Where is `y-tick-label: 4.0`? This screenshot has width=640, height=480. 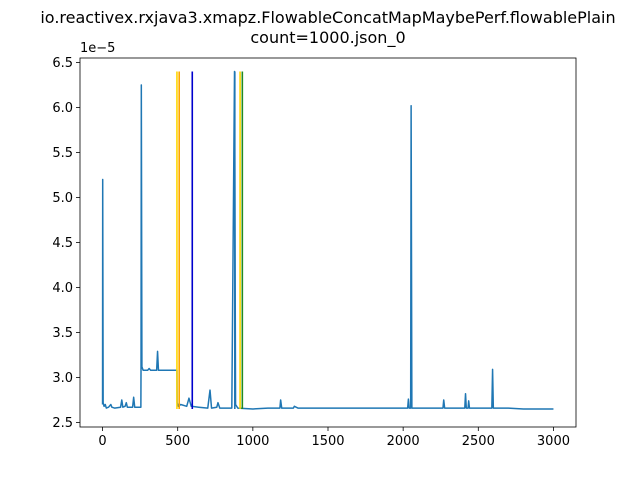
y-tick-label: 4.0 is located at coordinates (62, 288).